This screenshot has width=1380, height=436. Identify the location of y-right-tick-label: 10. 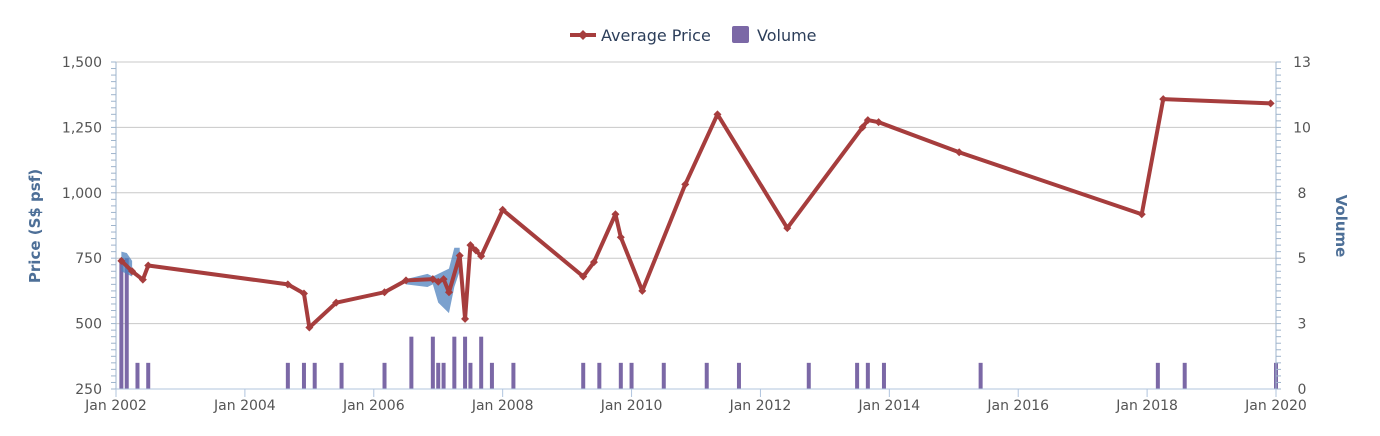
(1302, 128).